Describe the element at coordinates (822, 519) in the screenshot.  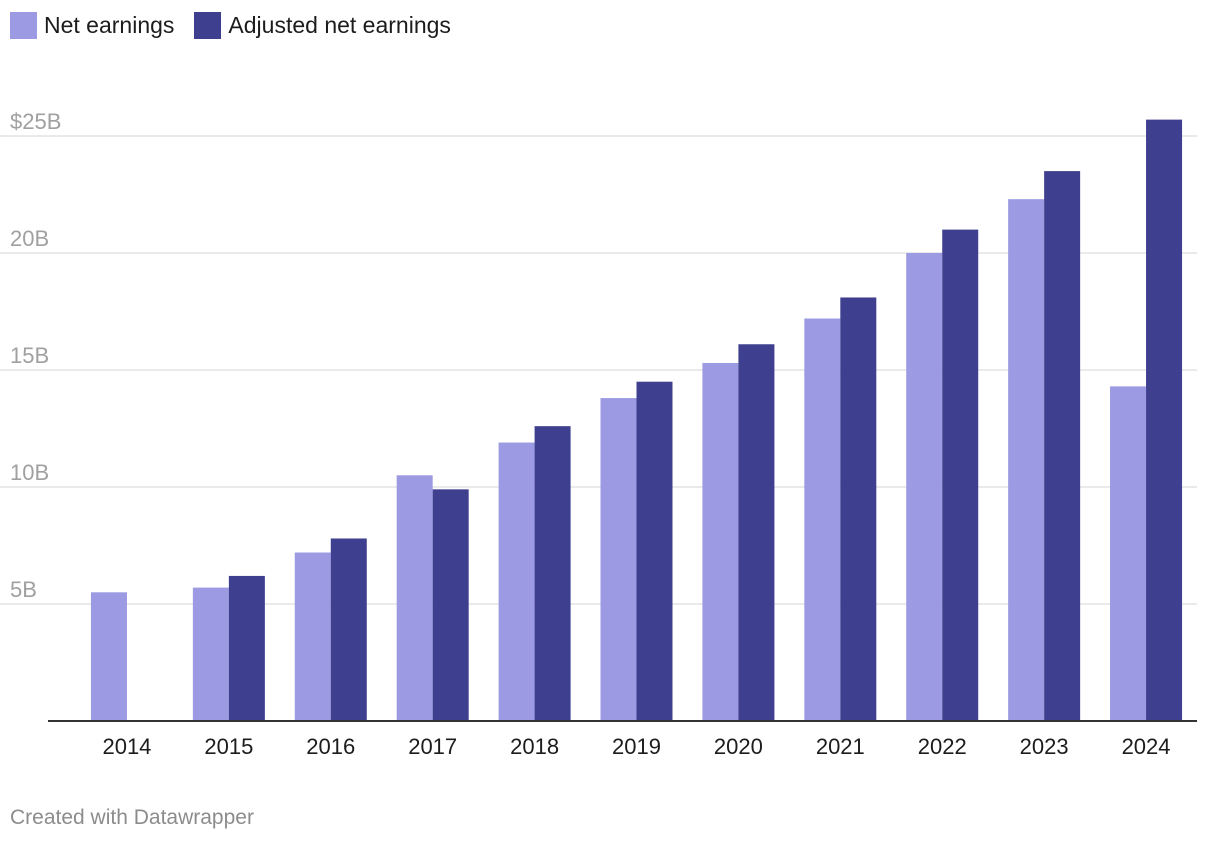
I see `bar-net-earnings-2021` at that location.